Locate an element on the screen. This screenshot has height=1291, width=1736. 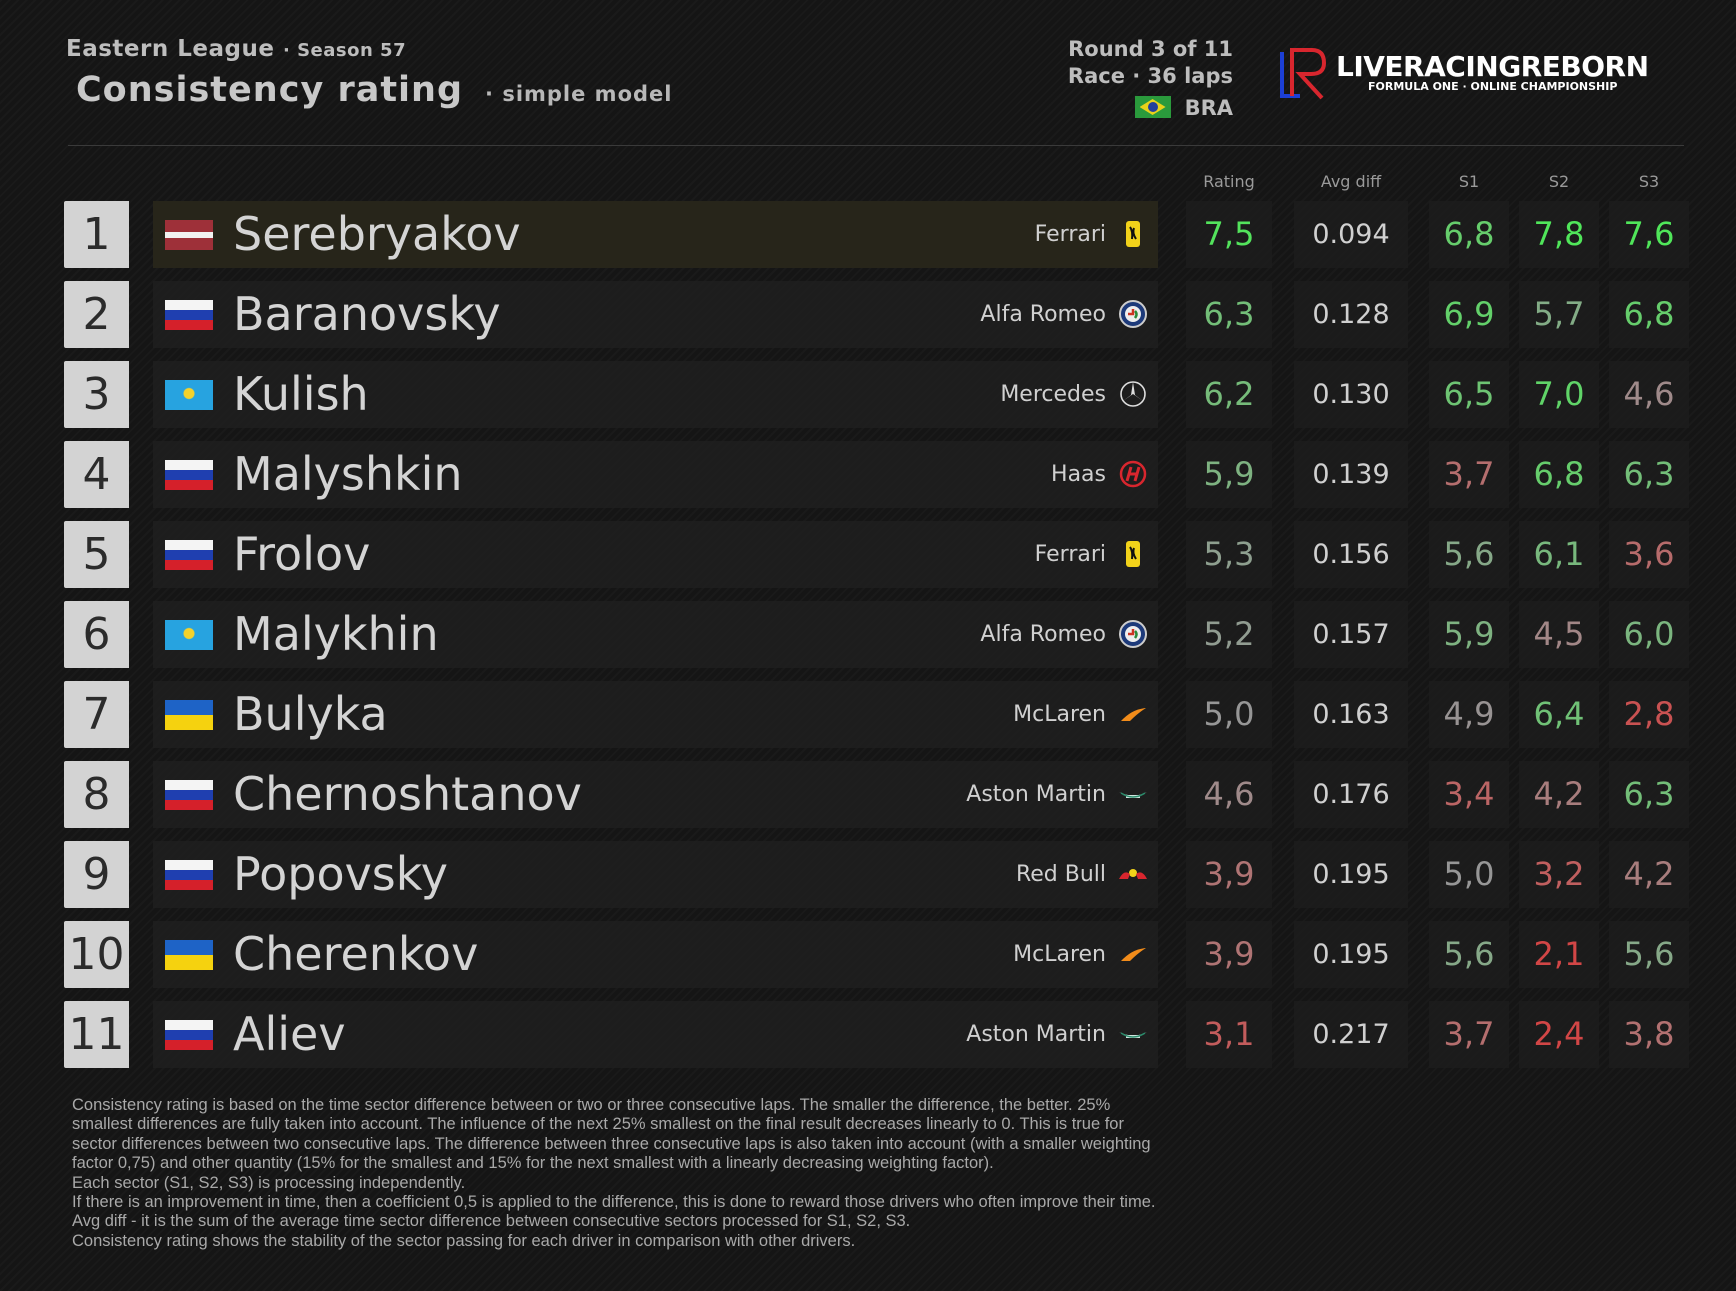
s1-value: 5,9 is located at coordinates (1469, 634).